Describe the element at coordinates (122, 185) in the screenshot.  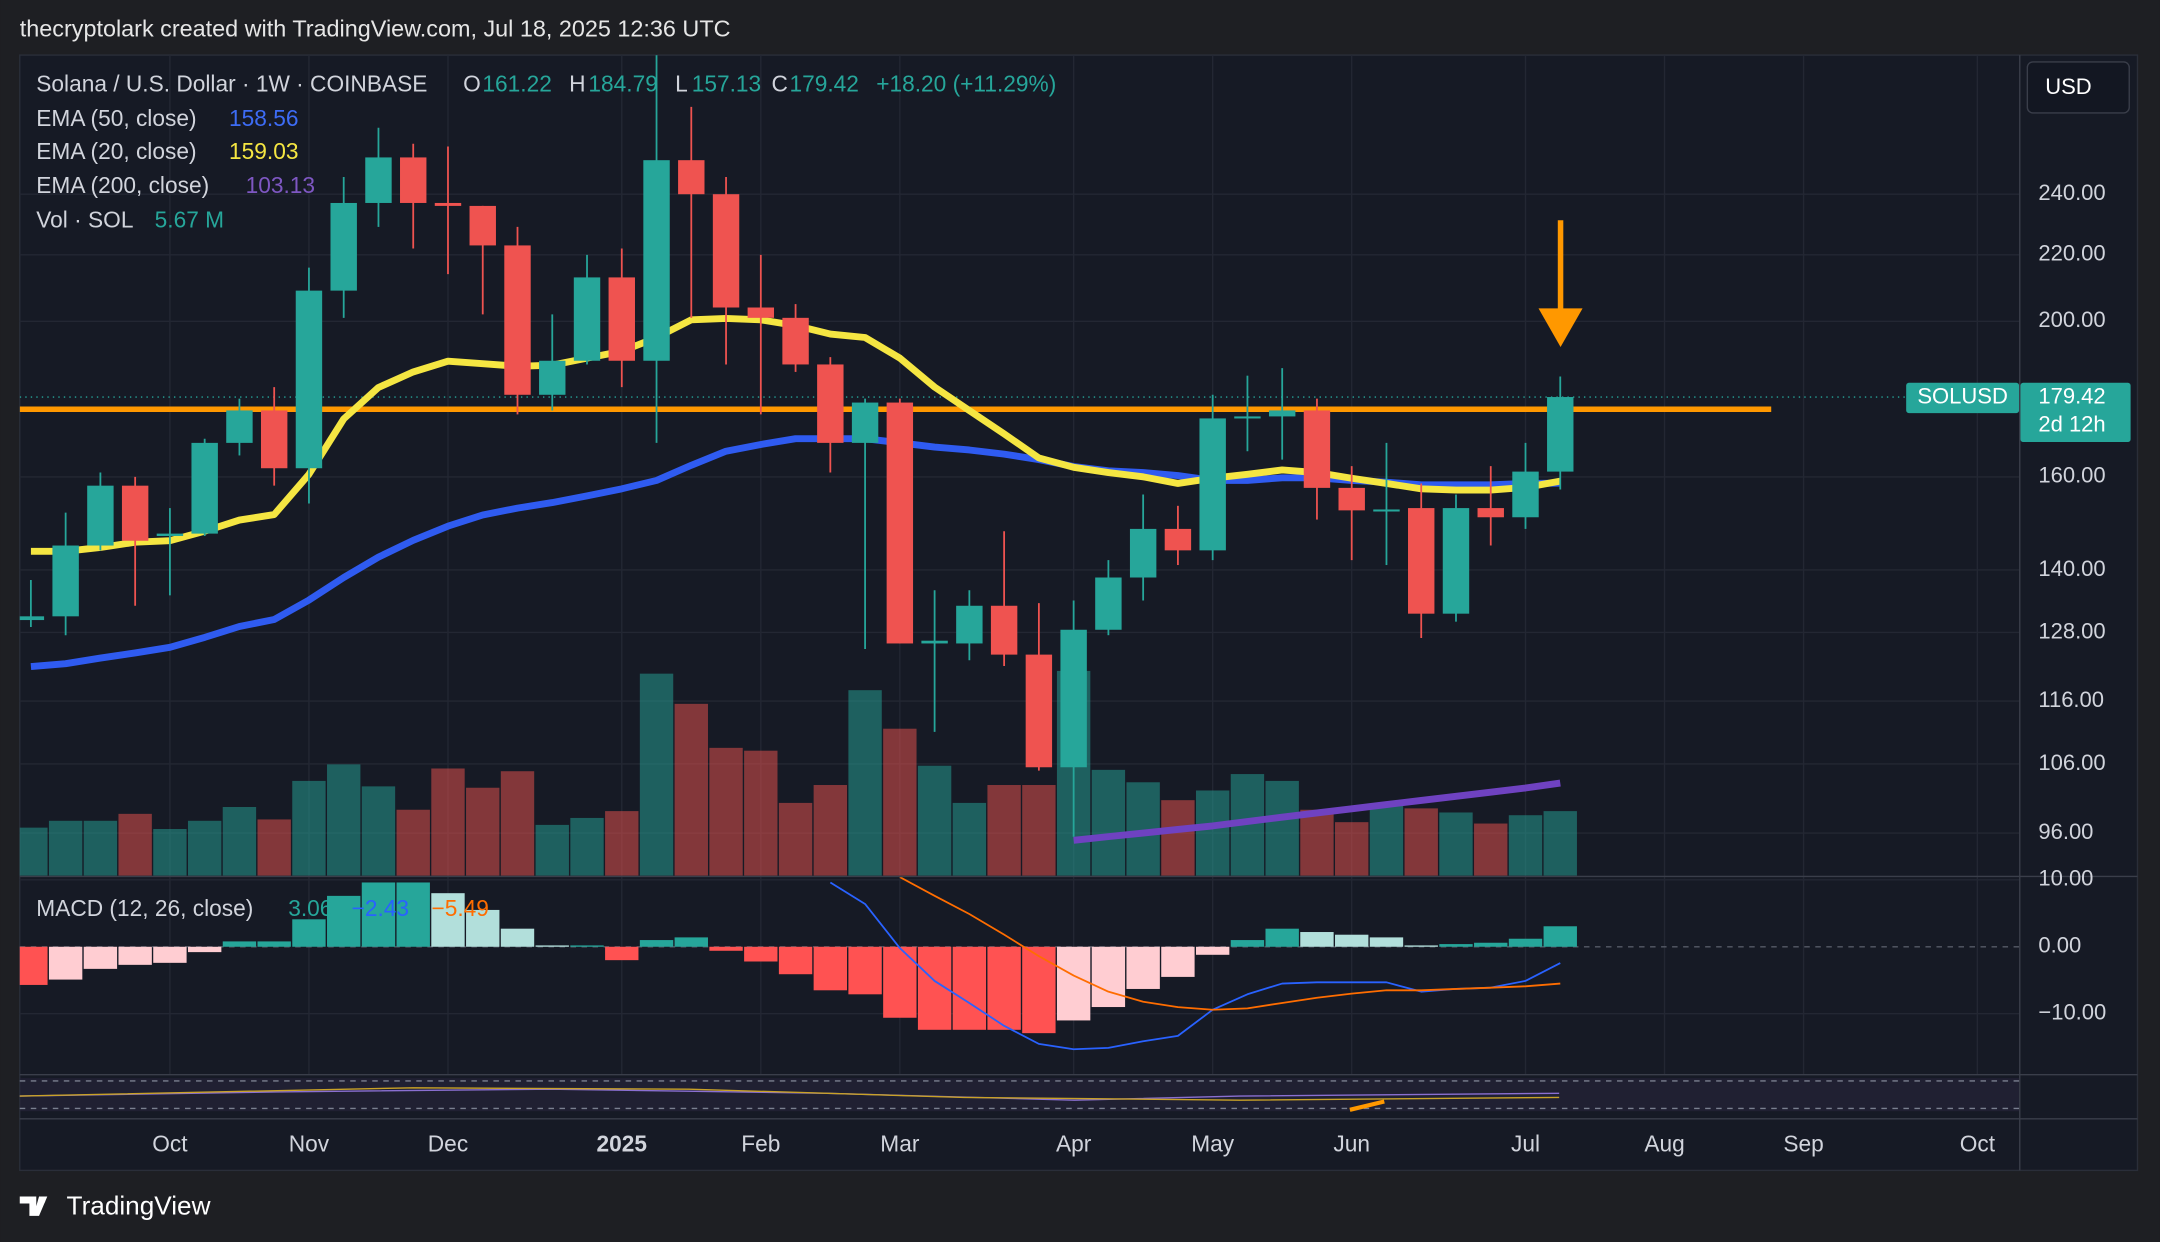
I see `legend-ema: EMA (200, close)` at that location.